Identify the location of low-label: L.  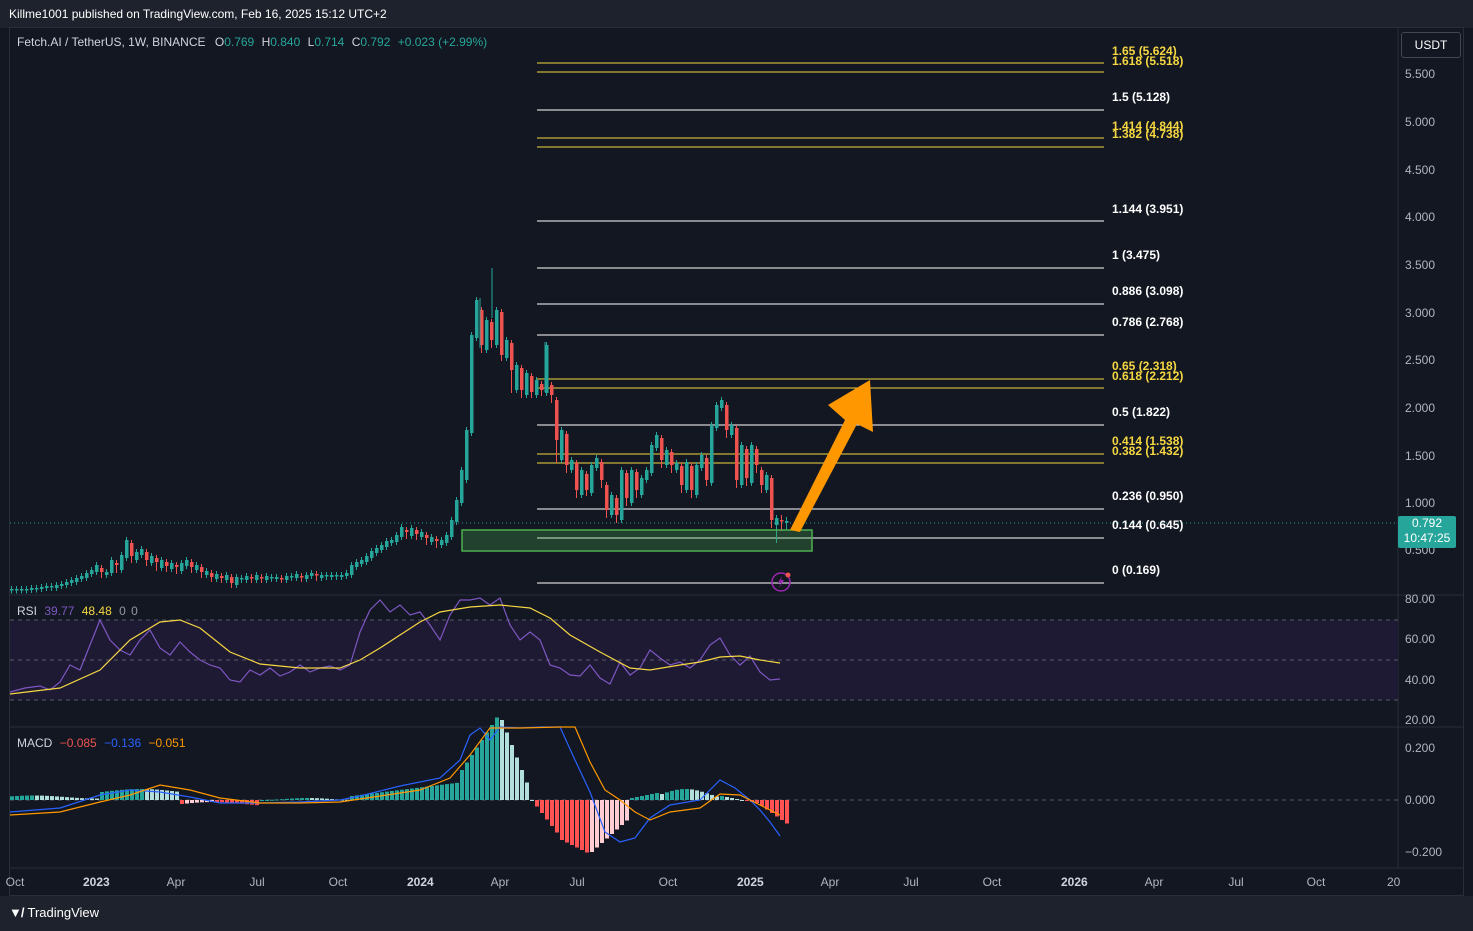
(311, 42).